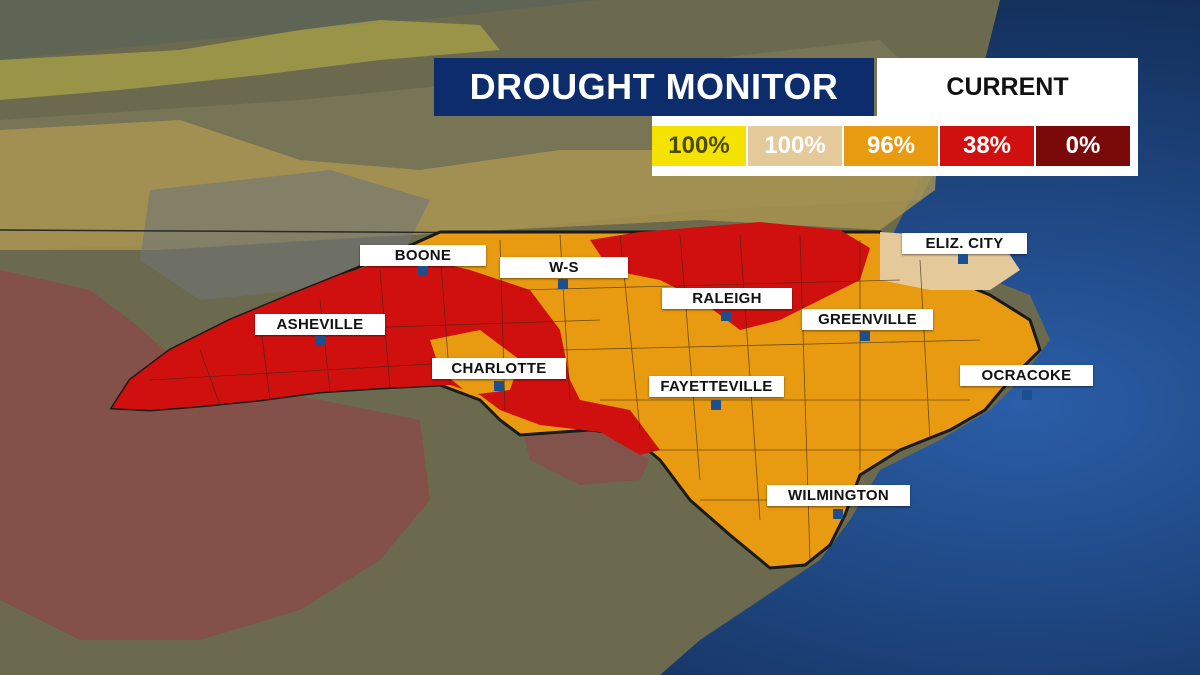 This screenshot has width=1200, height=675. I want to click on legend-cell-d2: 96%, so click(891, 146).